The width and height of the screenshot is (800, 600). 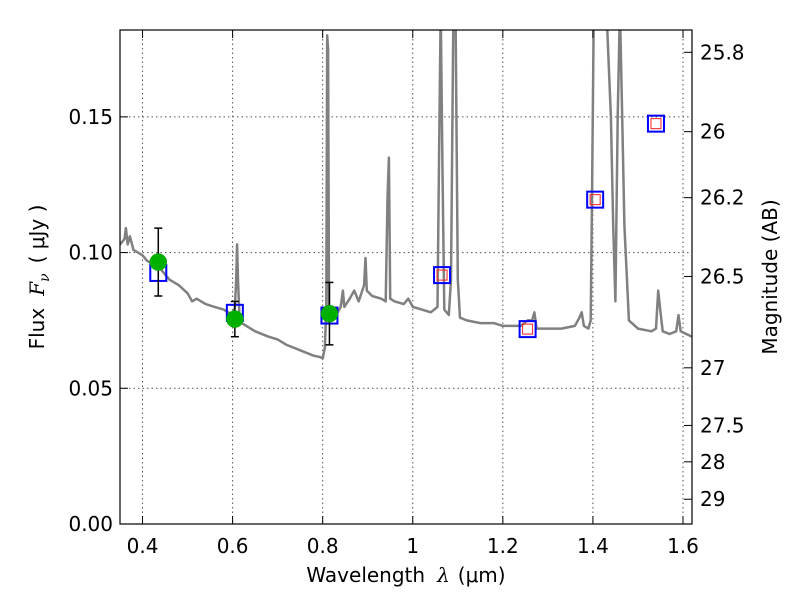 What do you see at coordinates (712, 368) in the screenshot?
I see `mag-tick-label: 27` at bounding box center [712, 368].